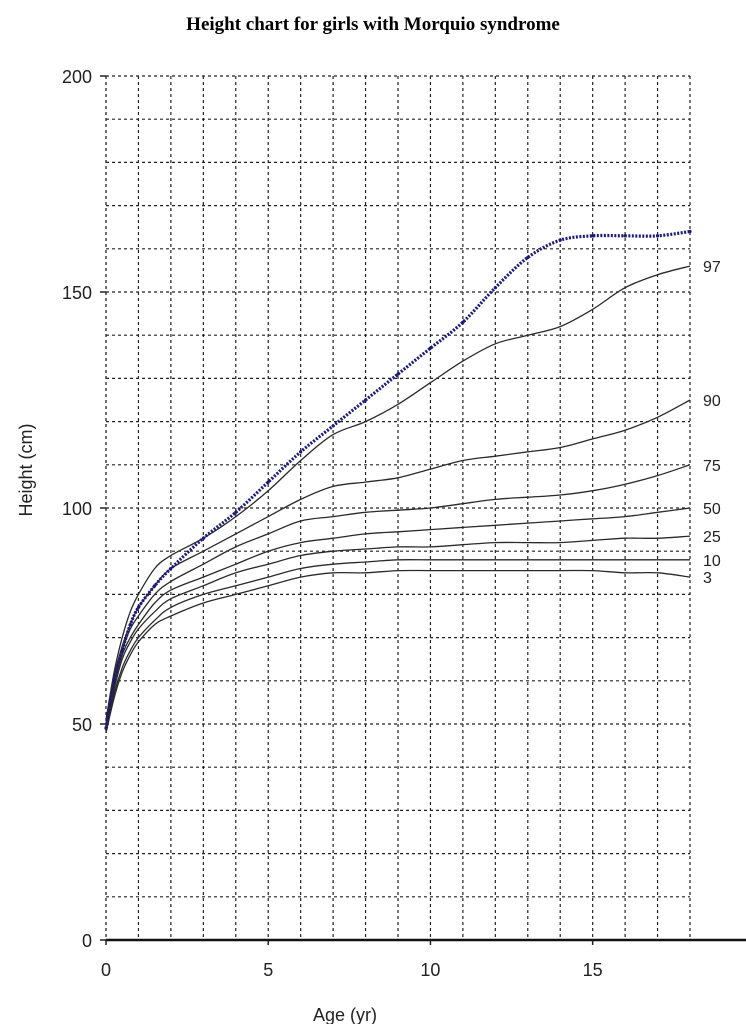 Image resolution: width=746 pixels, height=1024 pixels. Describe the element at coordinates (712, 561) in the screenshot. I see `percentile-label-10: 10` at that location.